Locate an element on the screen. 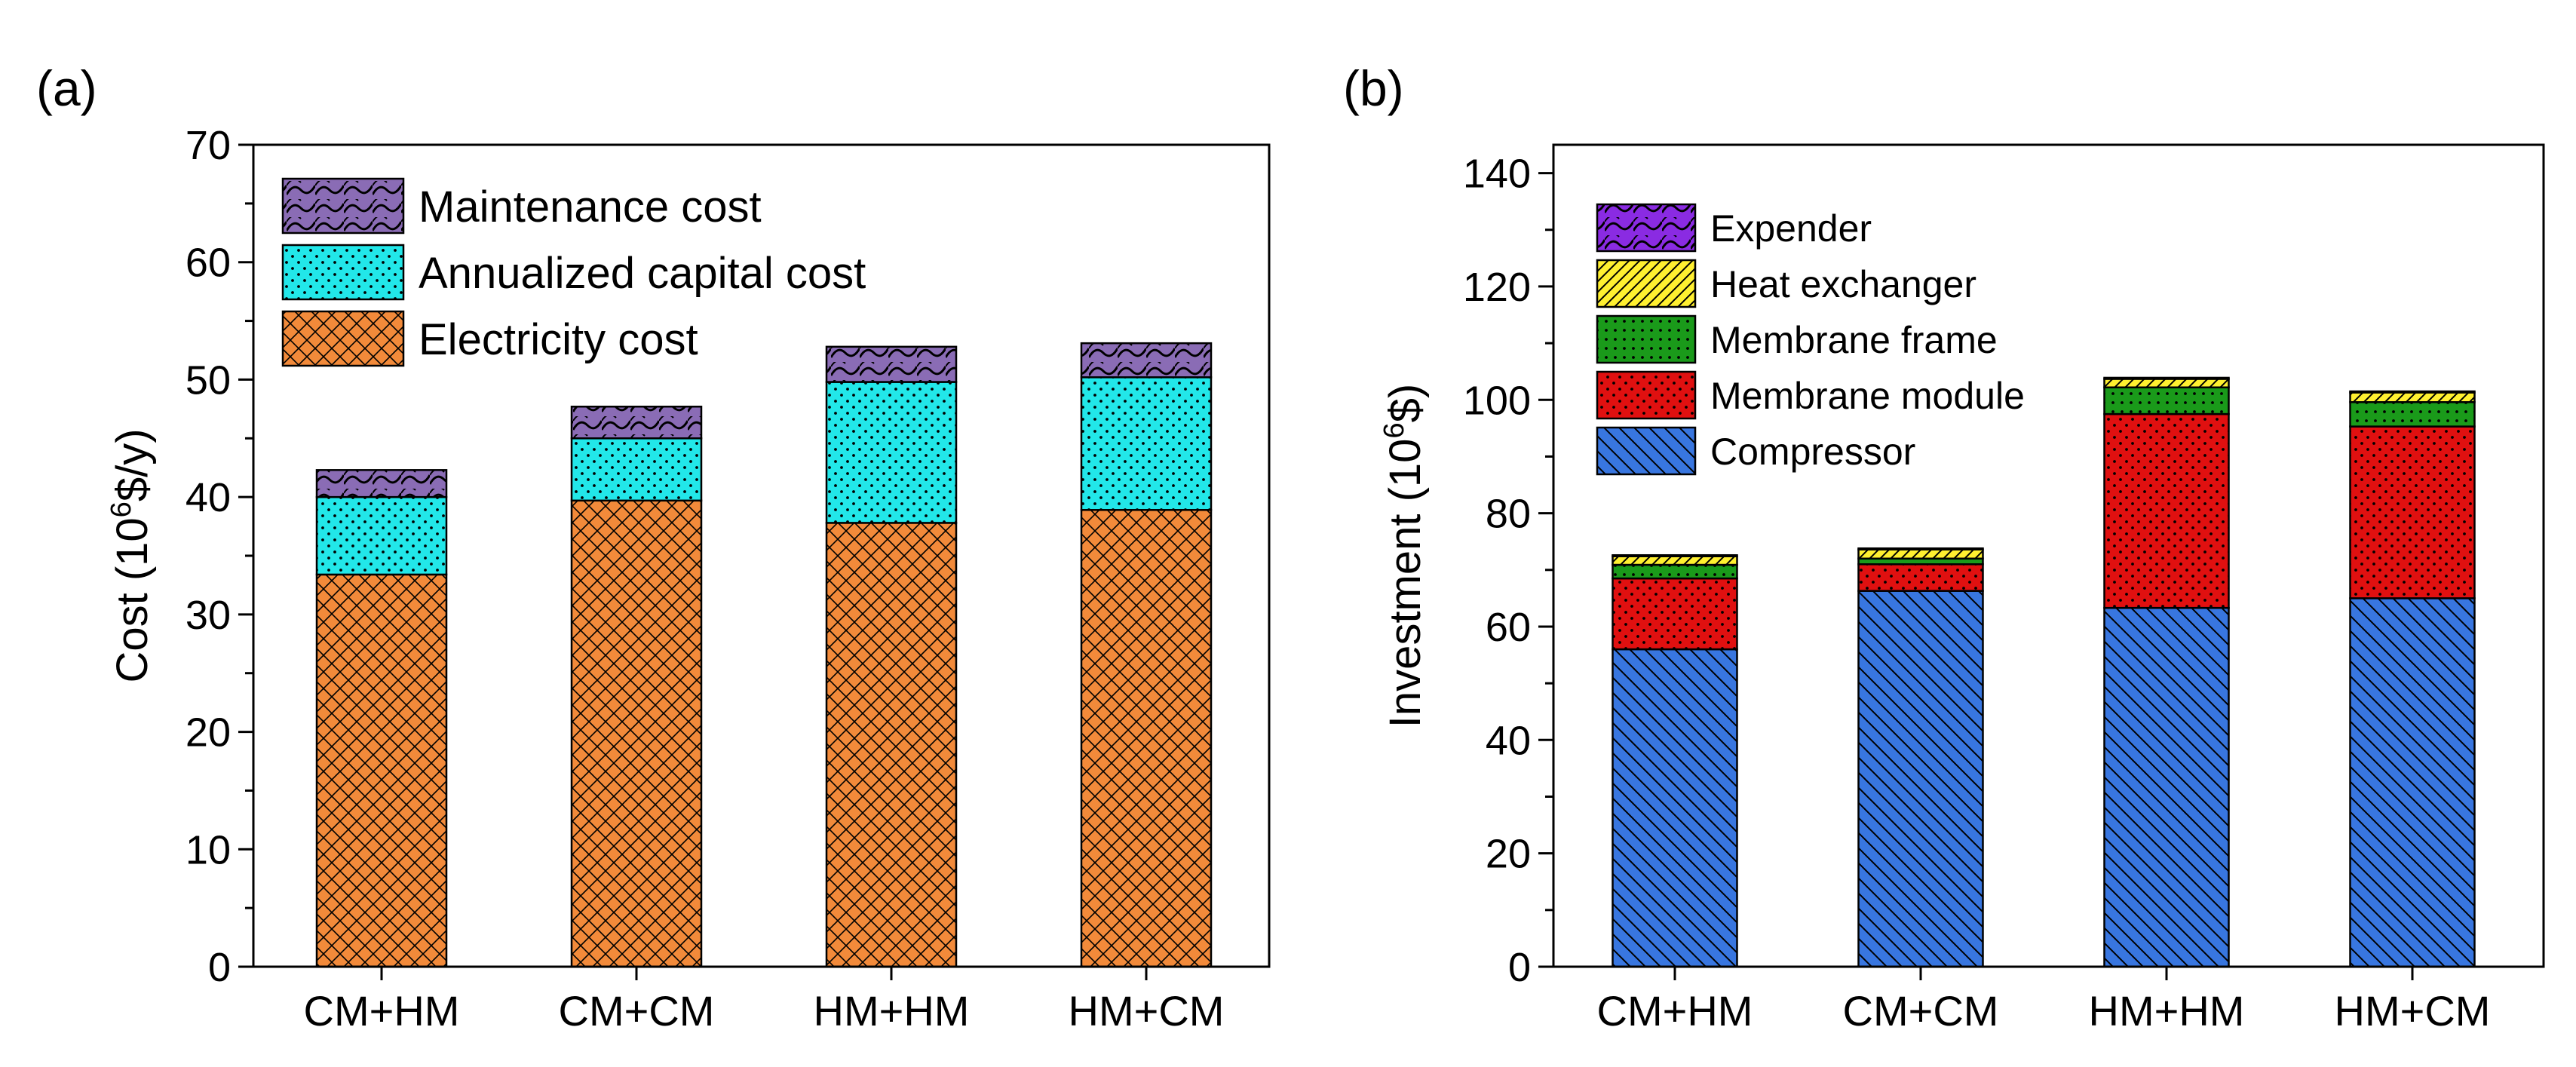 This screenshot has height=1067, width=2576. bar-hm-cm-electricity-cost-pattern is located at coordinates (1146, 738).